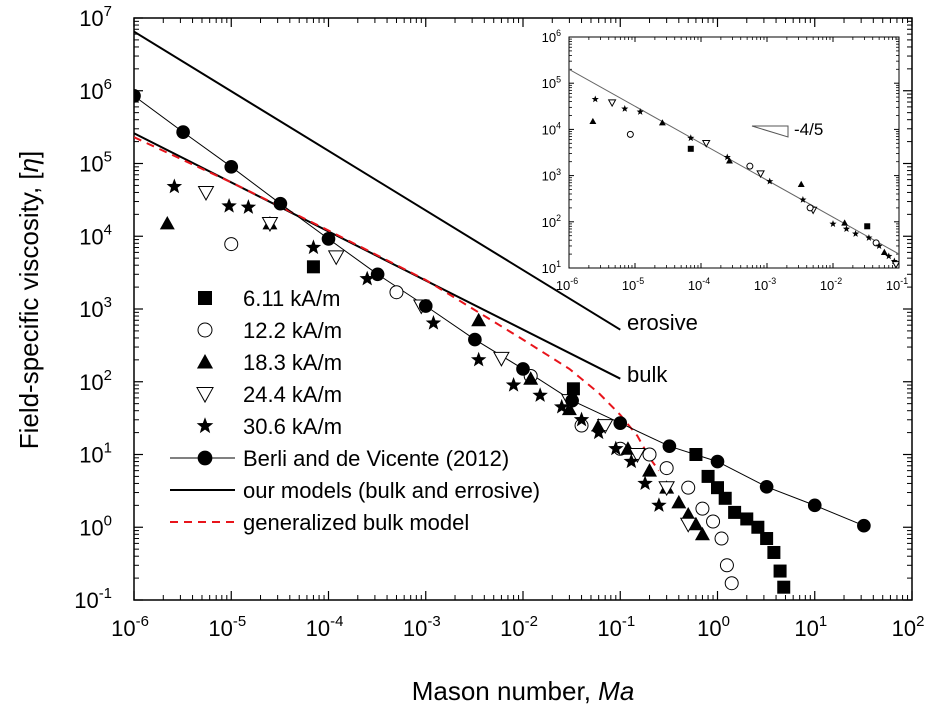 This screenshot has width=940, height=713. I want to click on y-tick-label: 10³, so click(95, 308).